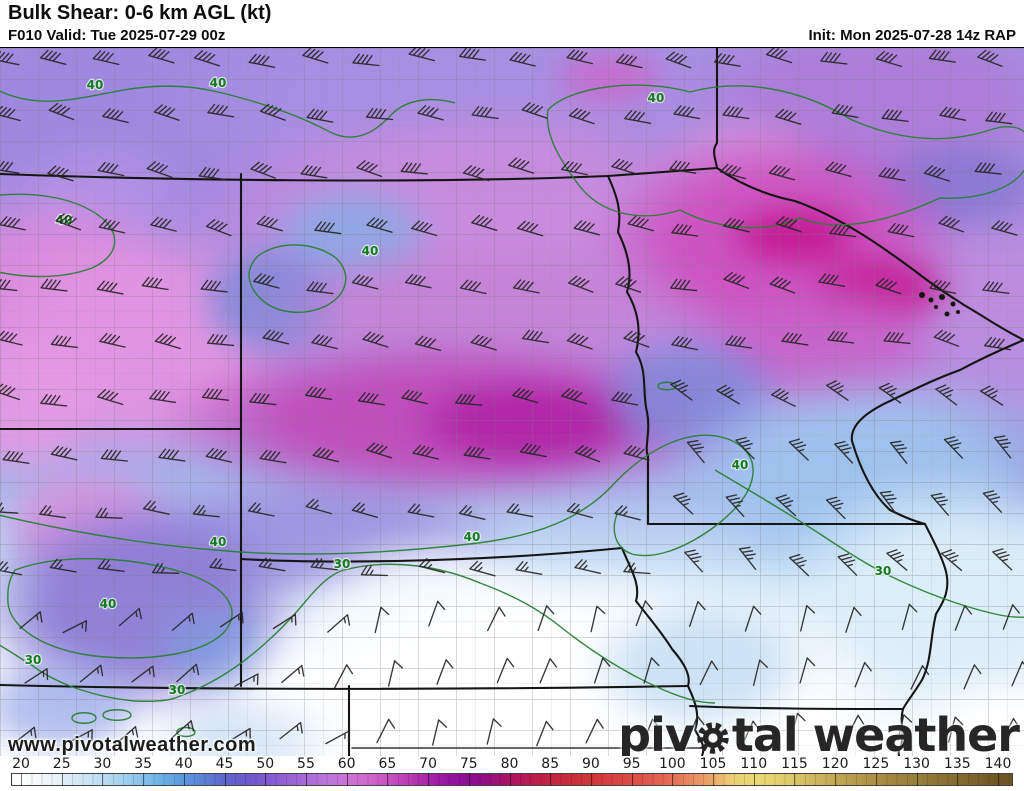 This screenshot has width=1024, height=791. I want to click on colorbar-tick-label: 115, so click(794, 764).